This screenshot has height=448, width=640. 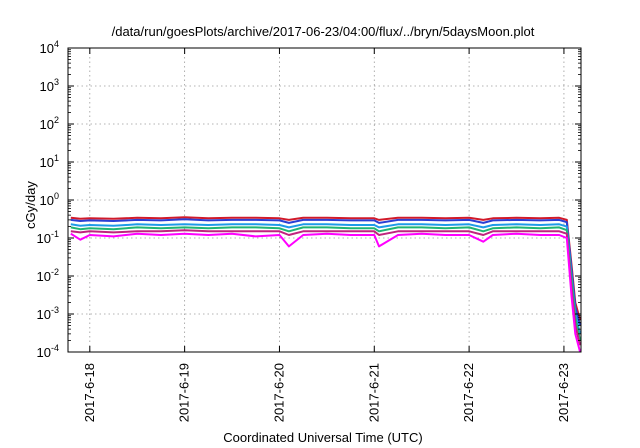 I want to click on x-tick-label: 2017-6-21, so click(x=373, y=392).